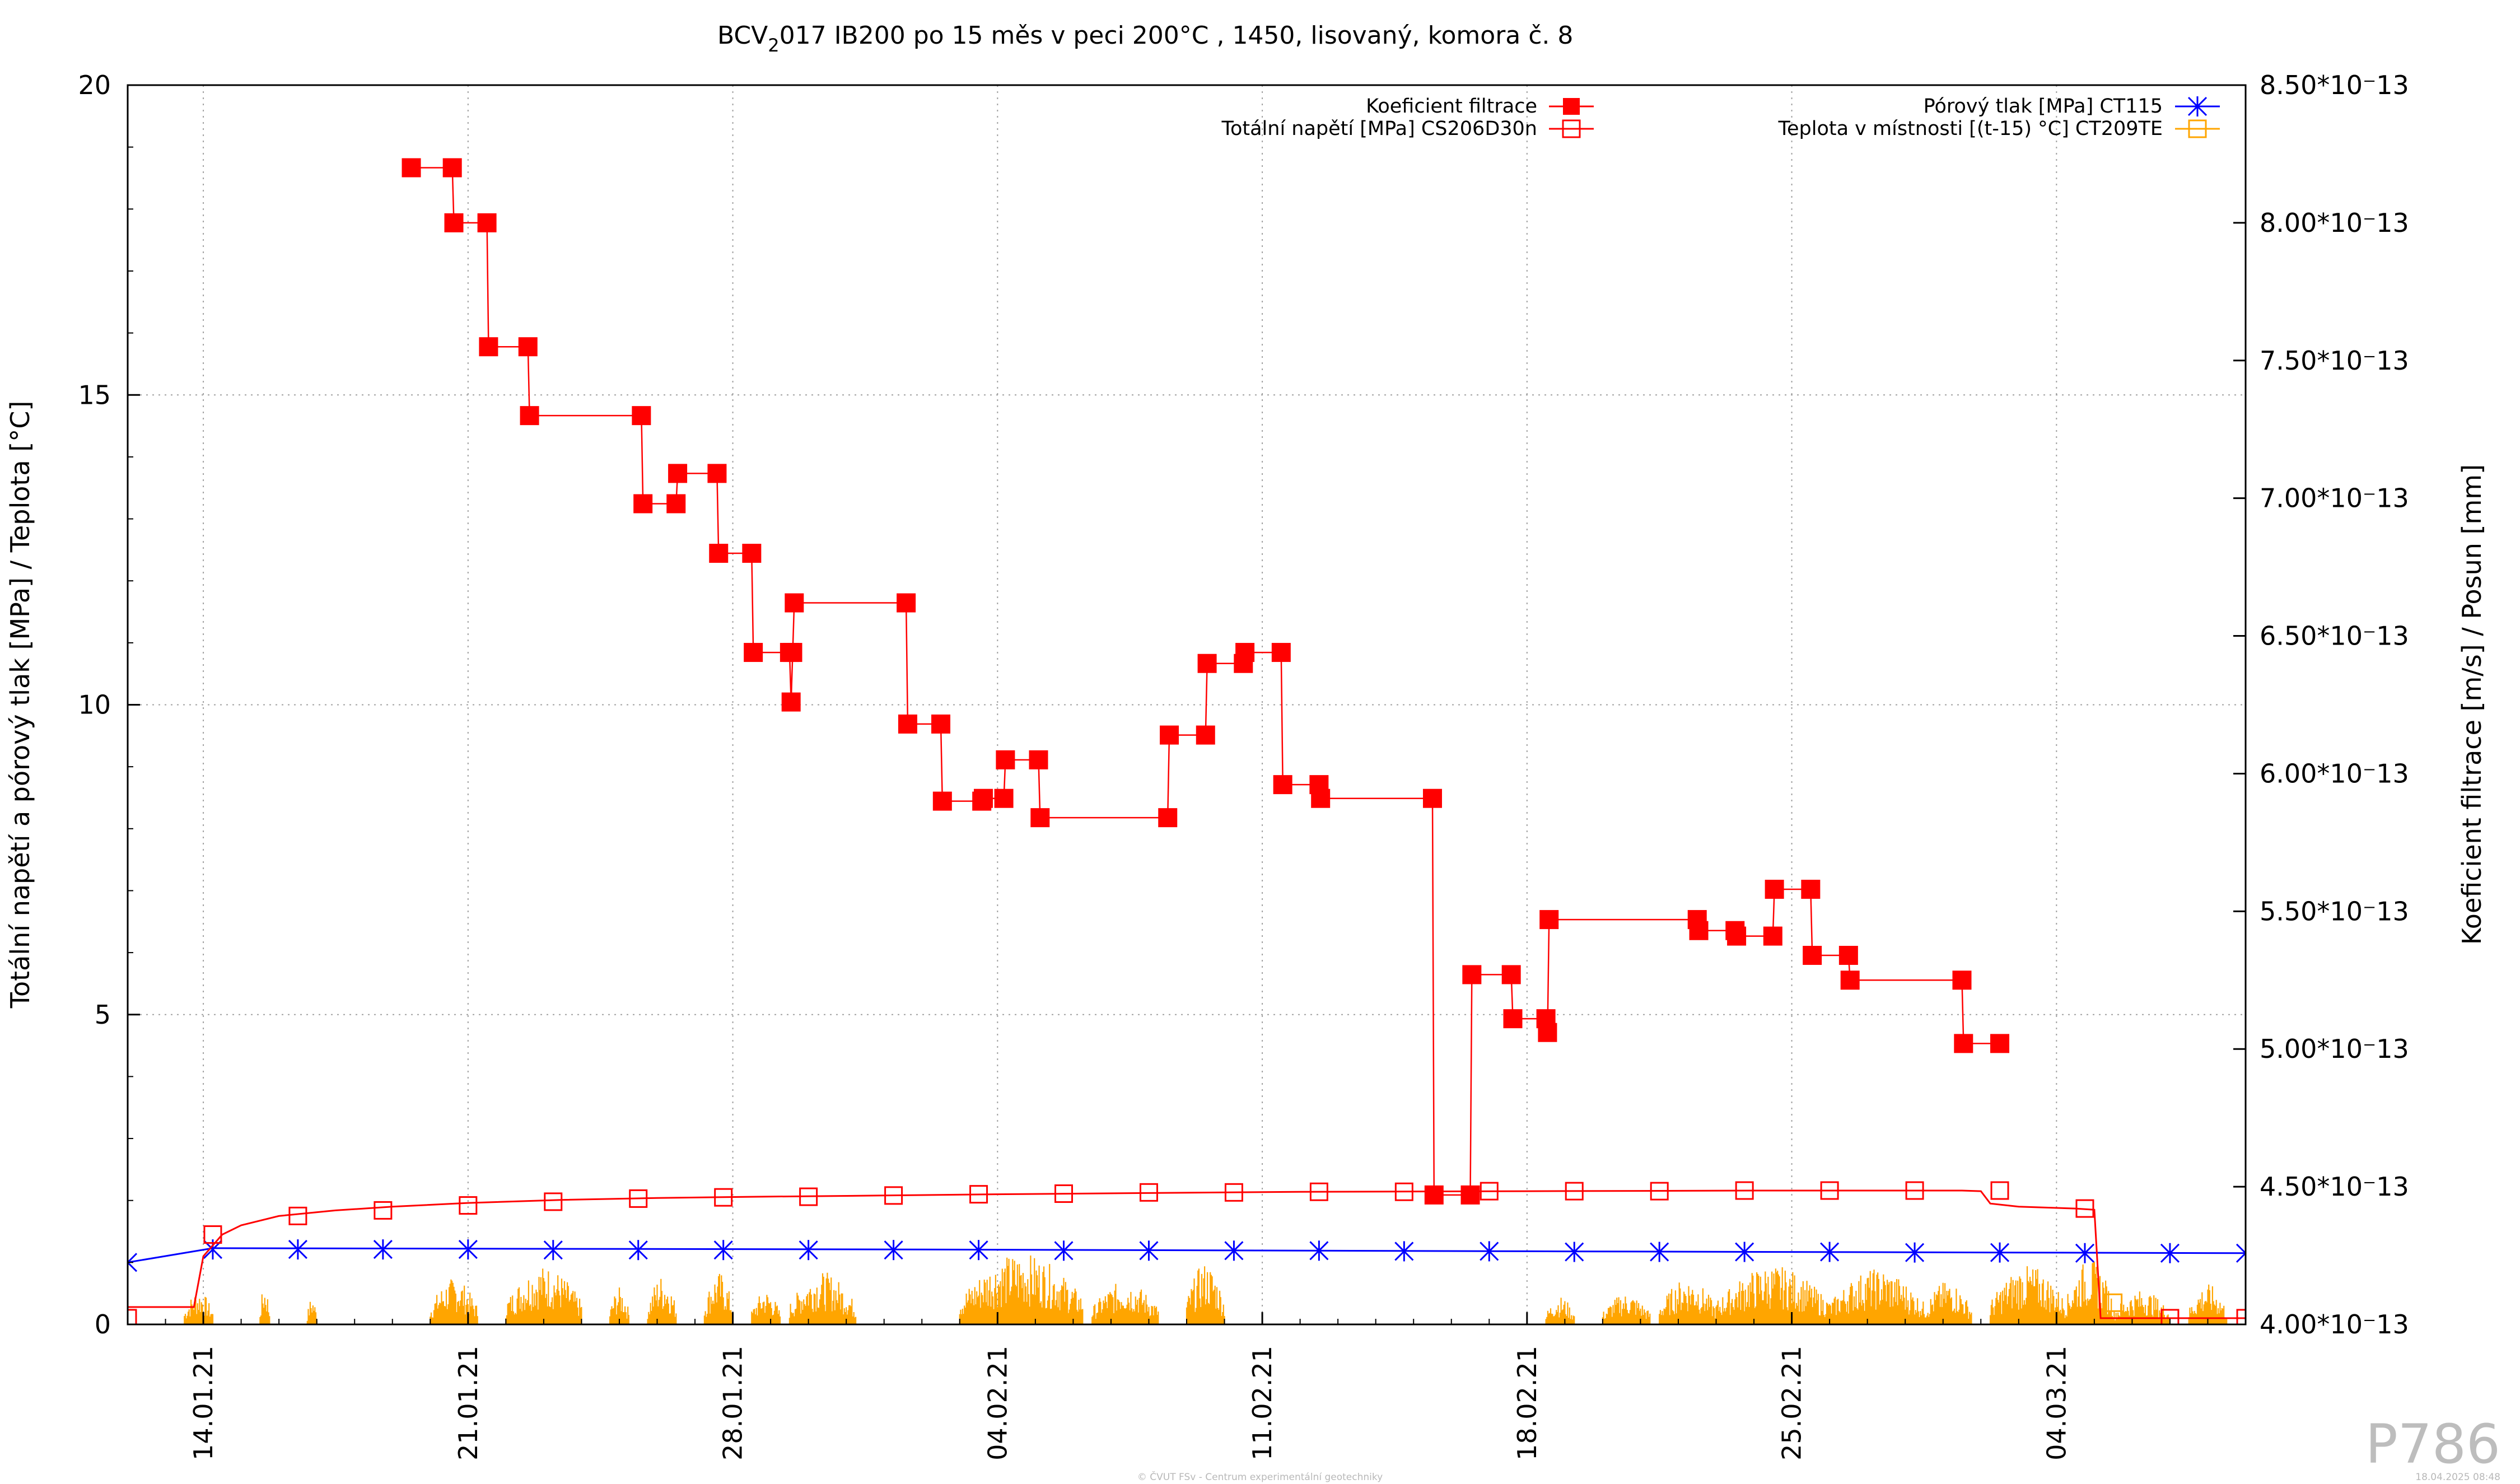  I want to click on y-left-tick-label: 20, so click(95, 85).